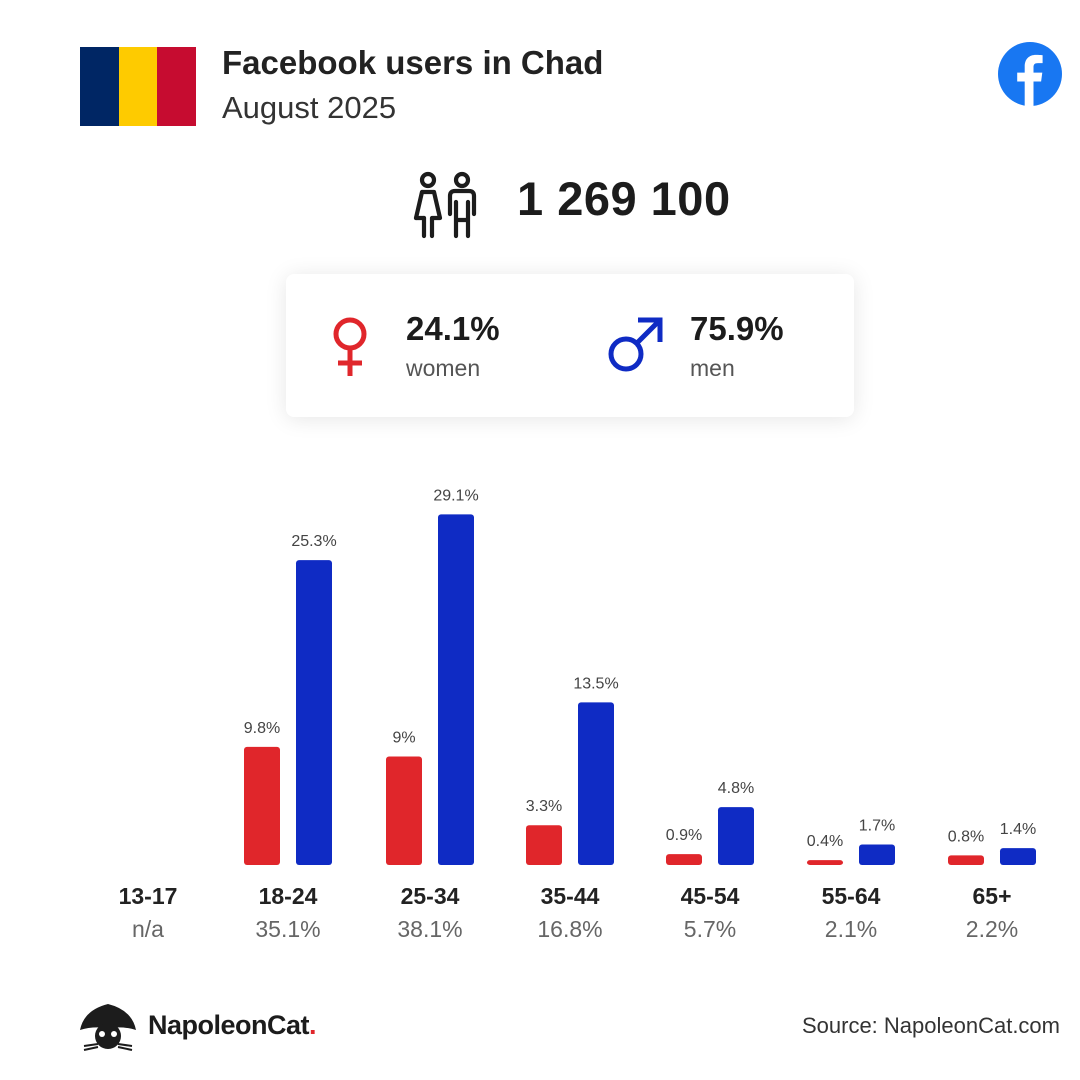 The height and width of the screenshot is (1080, 1080). Describe the element at coordinates (992, 929) in the screenshot. I see `category-total: 2.2%` at that location.